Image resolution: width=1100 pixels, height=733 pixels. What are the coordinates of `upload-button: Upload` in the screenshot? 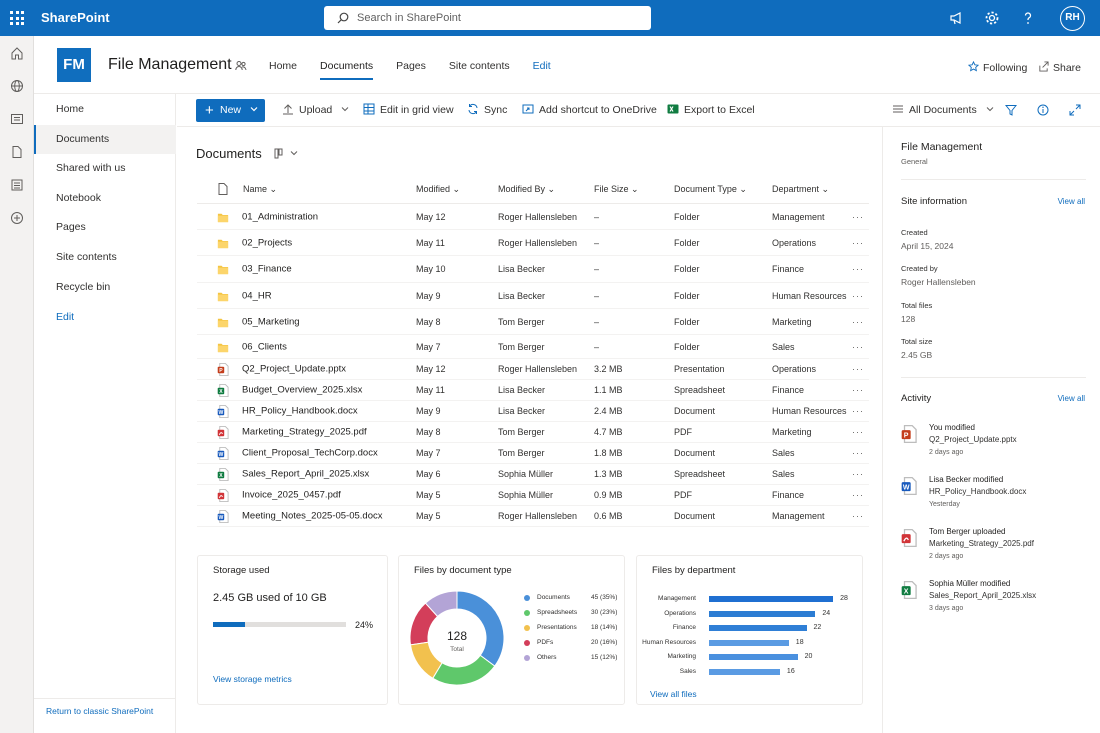 It's located at (316, 110).